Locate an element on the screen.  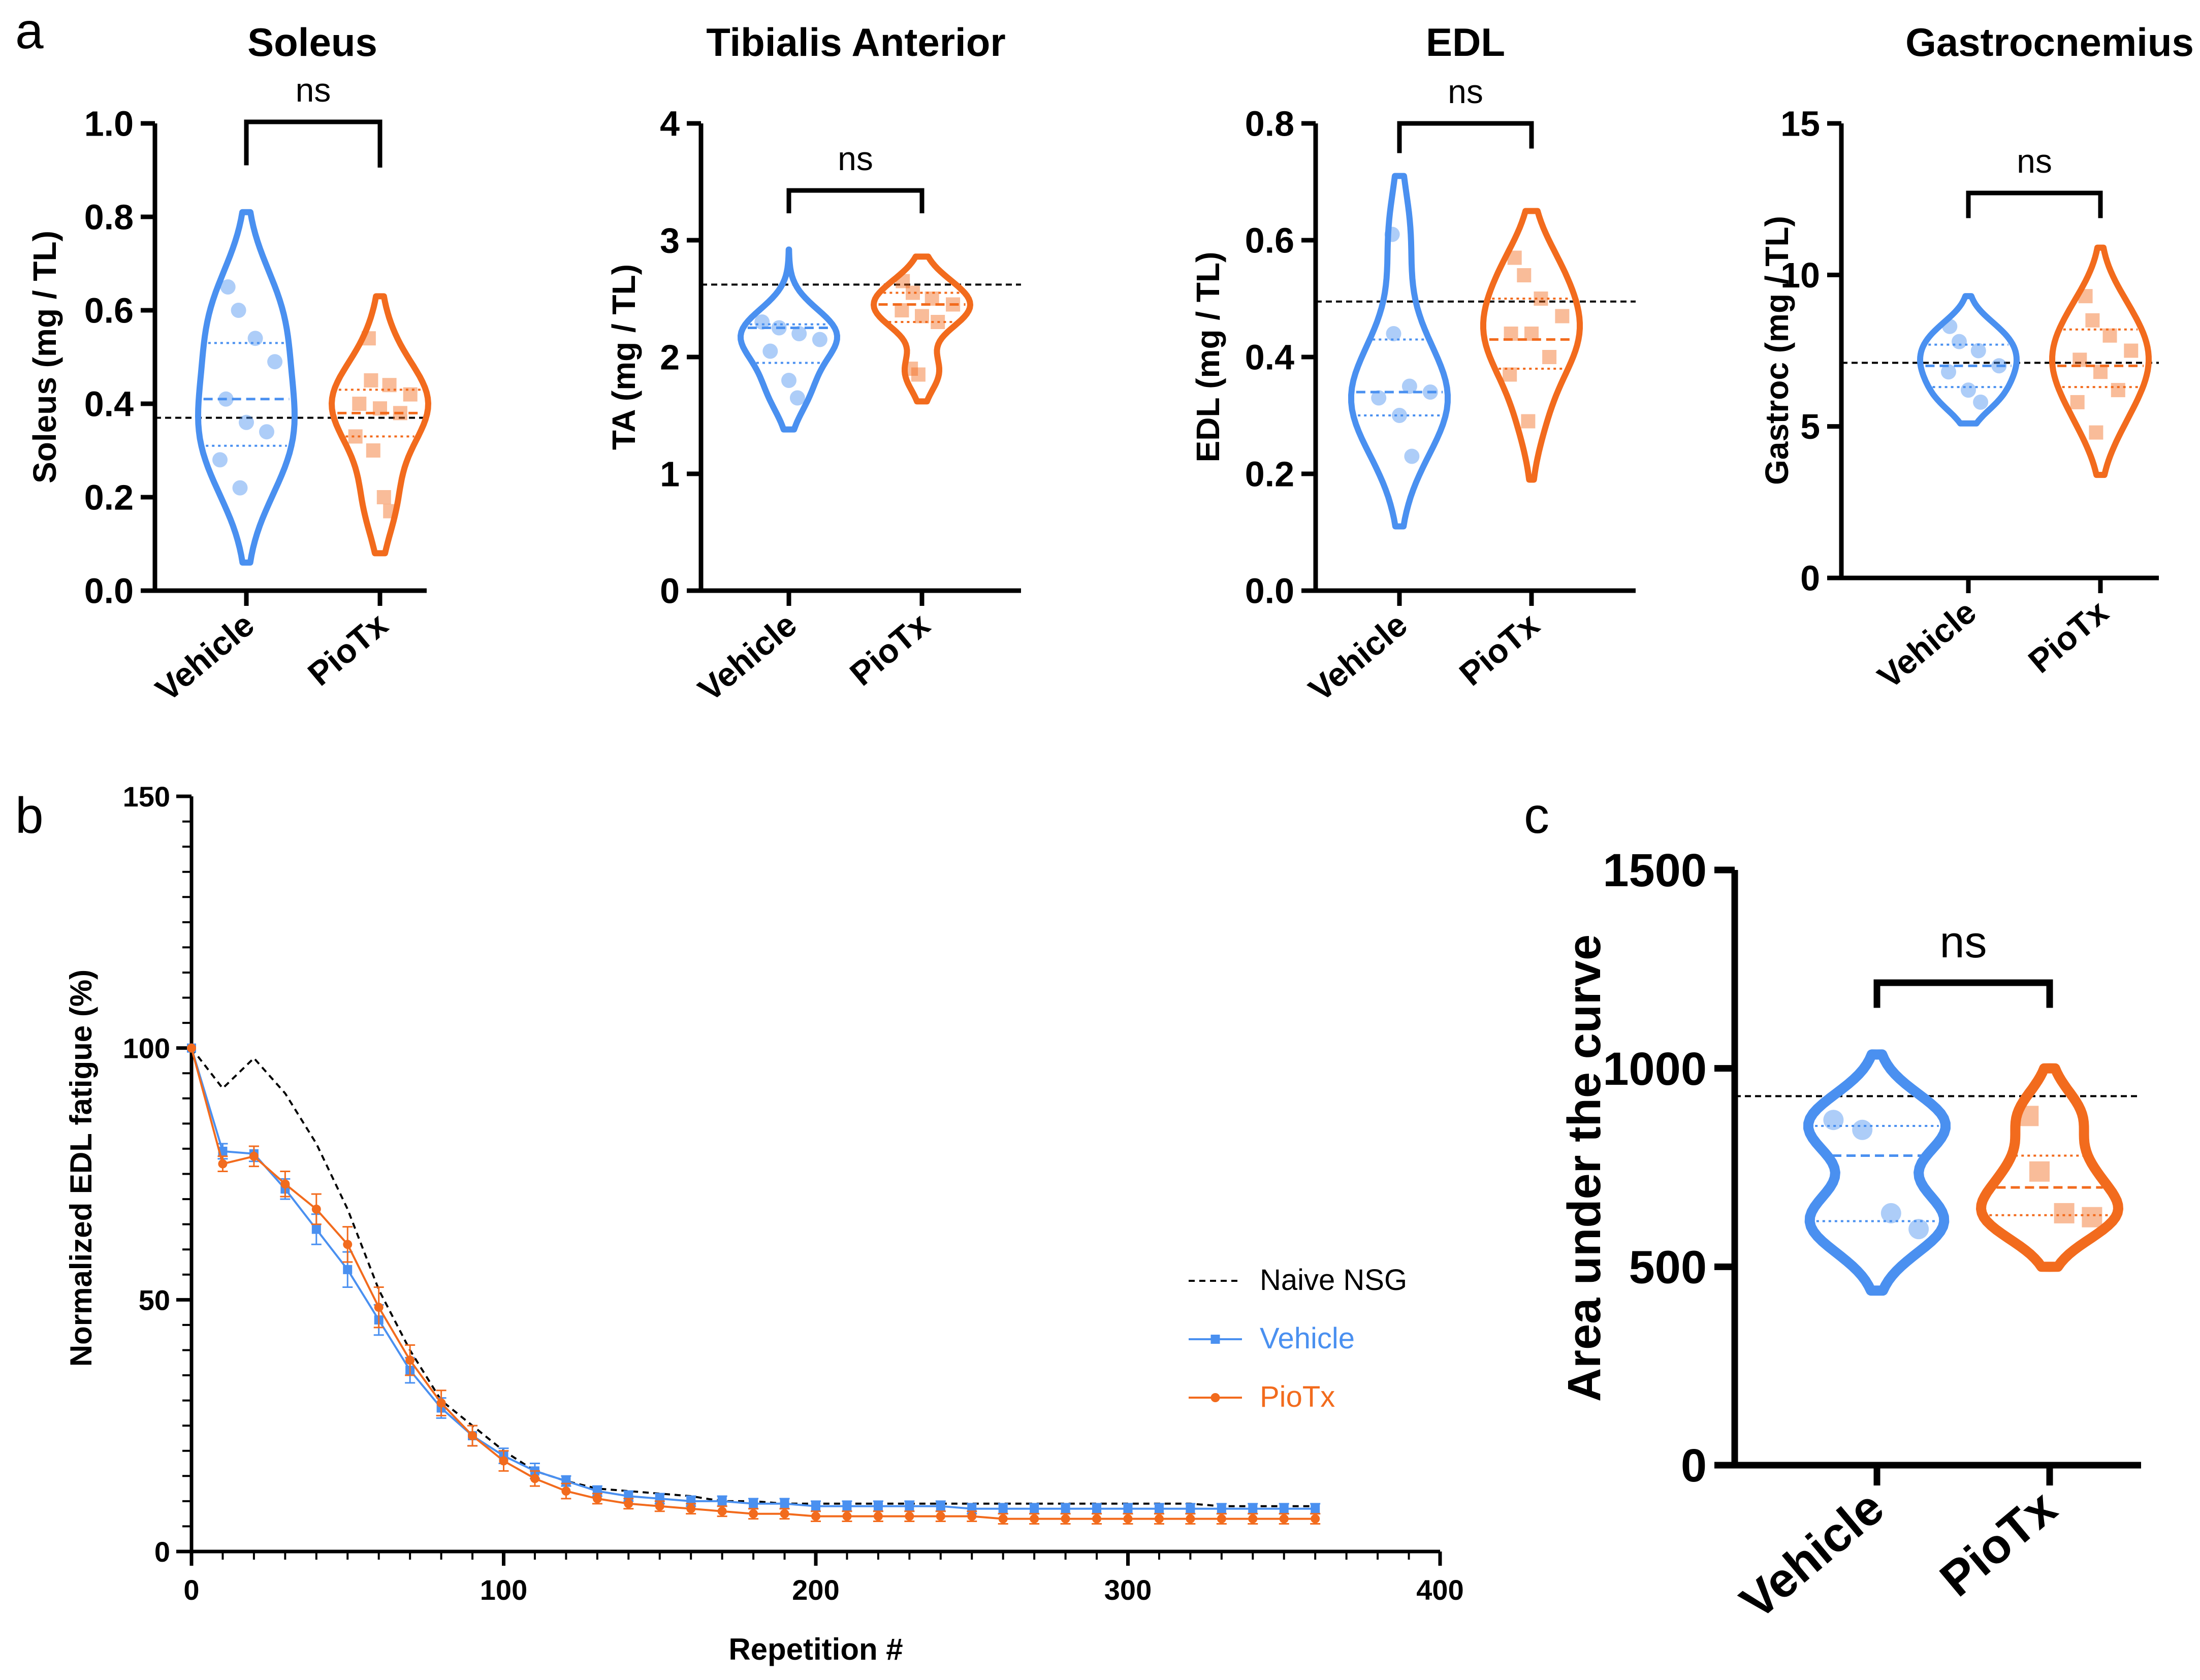
y-tick-label: 5 is located at coordinates (1810, 427).